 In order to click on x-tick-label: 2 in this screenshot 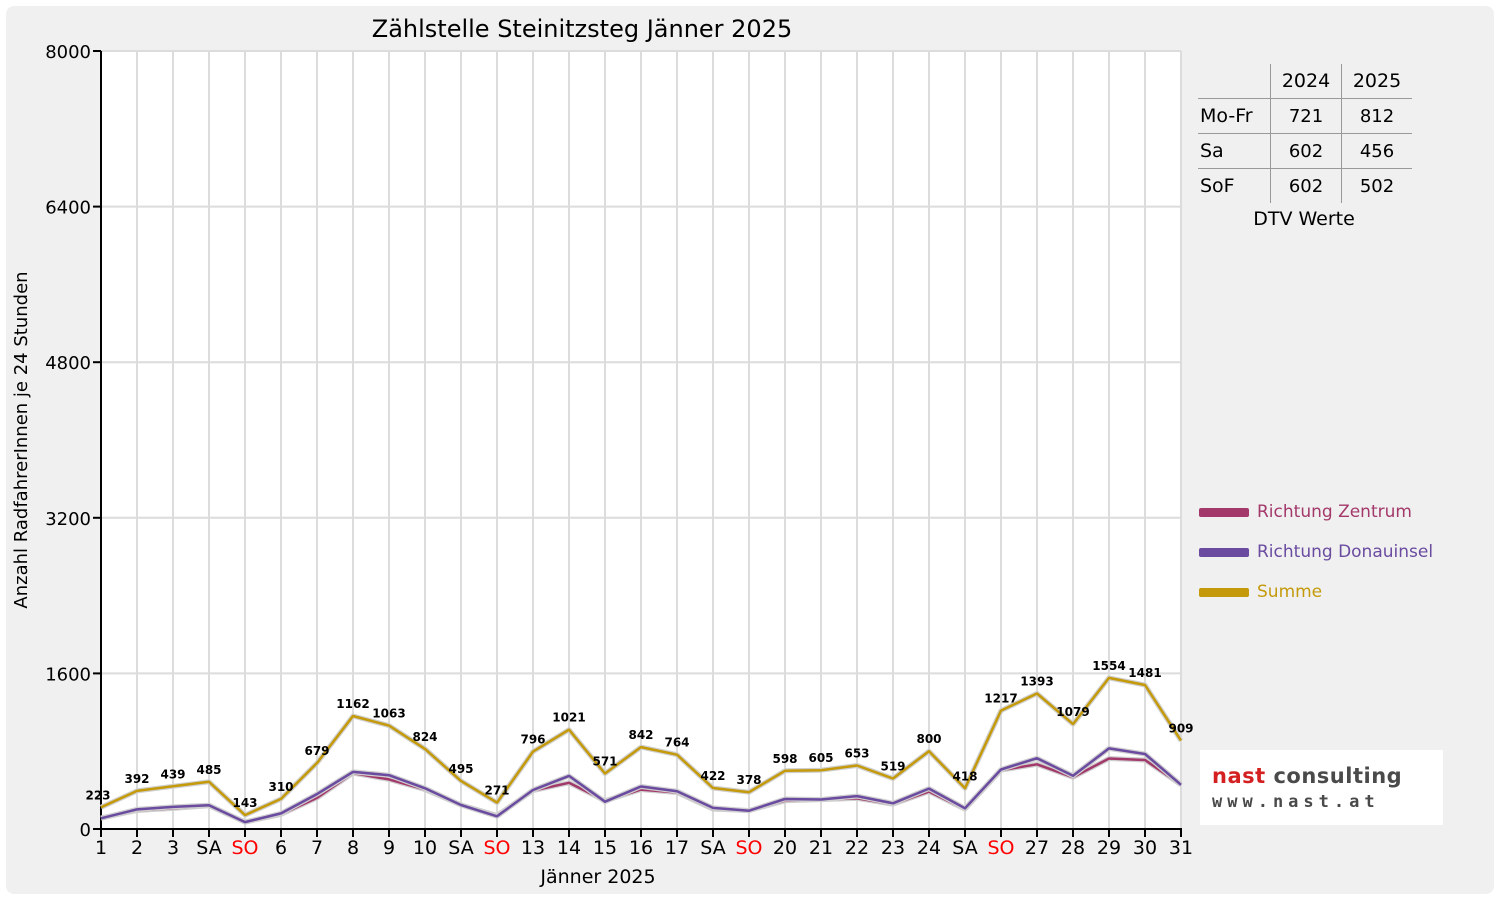, I will do `click(137, 848)`.